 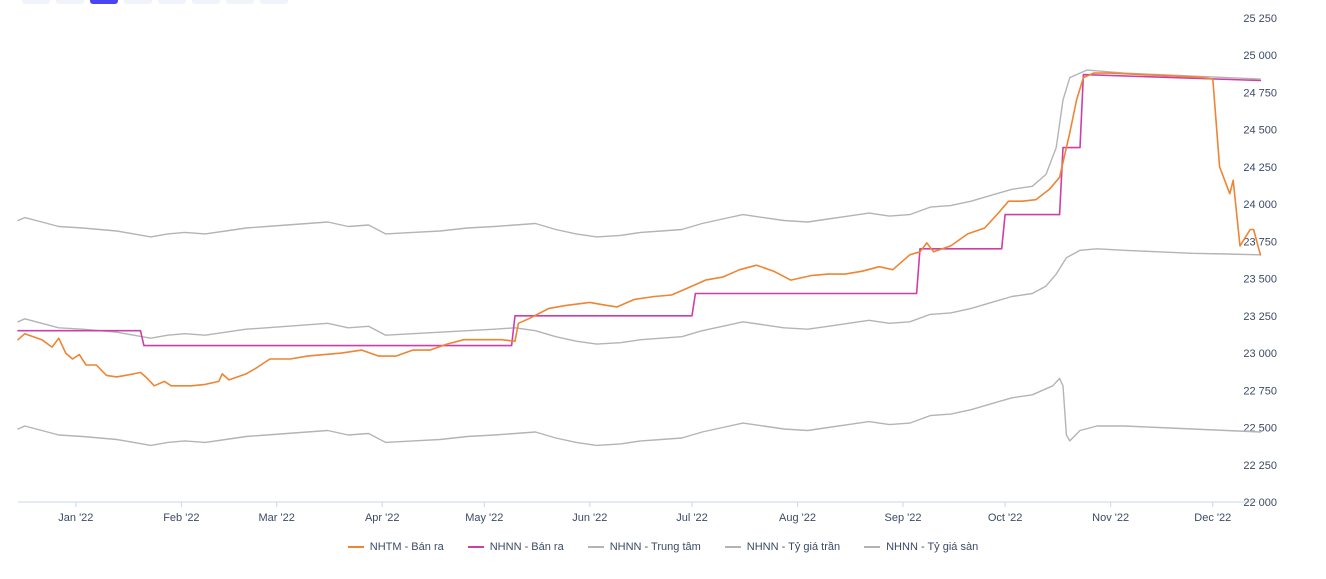 What do you see at coordinates (903, 518) in the screenshot?
I see `x-tick-label: Sep '22` at bounding box center [903, 518].